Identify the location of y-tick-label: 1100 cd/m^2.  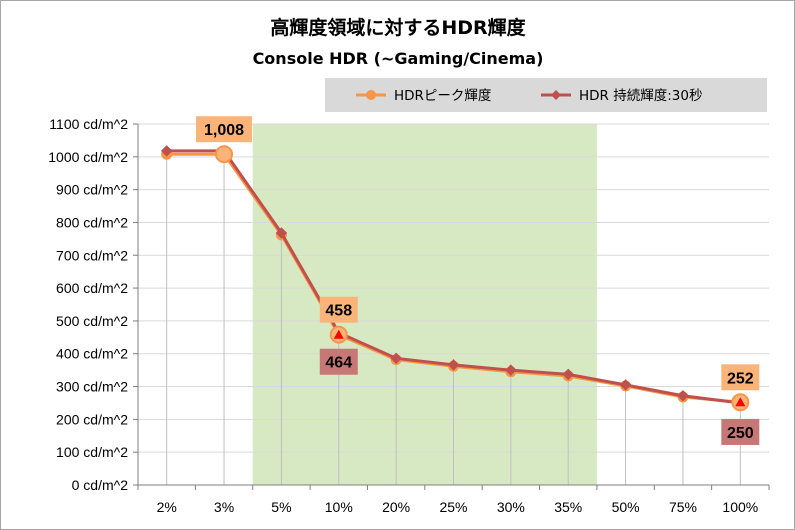
(88, 124).